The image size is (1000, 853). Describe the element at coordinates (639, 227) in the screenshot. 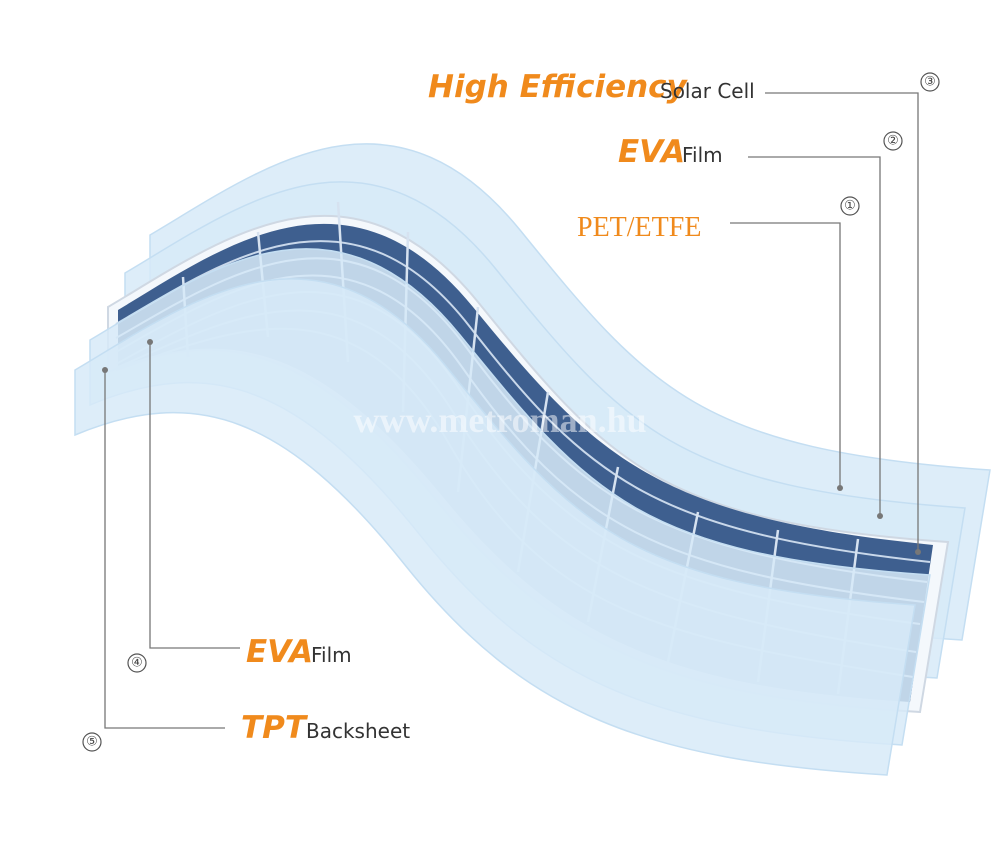

I see `layer-title: PET/ETFE` at that location.